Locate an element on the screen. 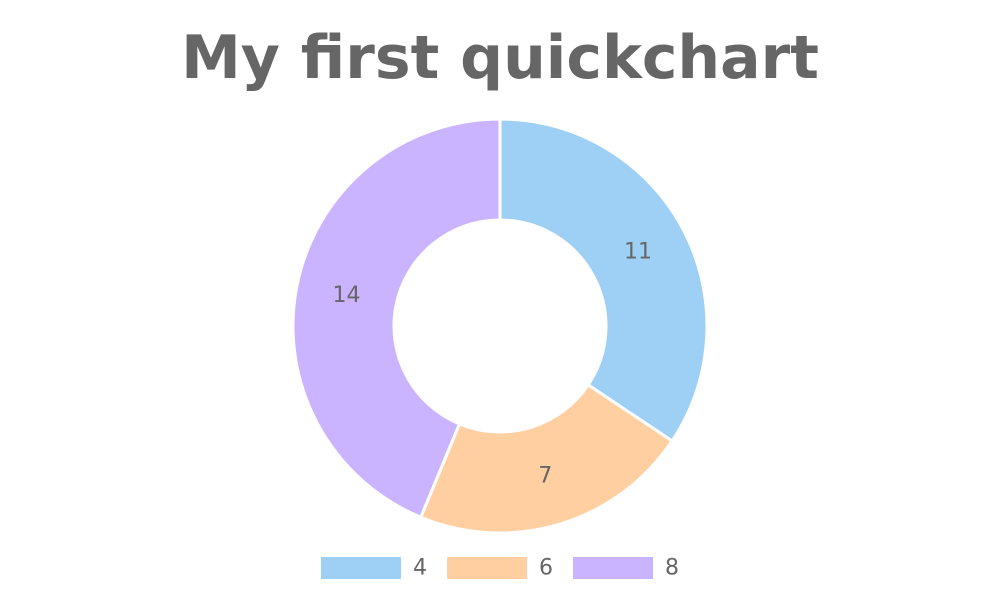 This screenshot has width=1000, height=600. chart-title: My first quickchart is located at coordinates (500, 58).